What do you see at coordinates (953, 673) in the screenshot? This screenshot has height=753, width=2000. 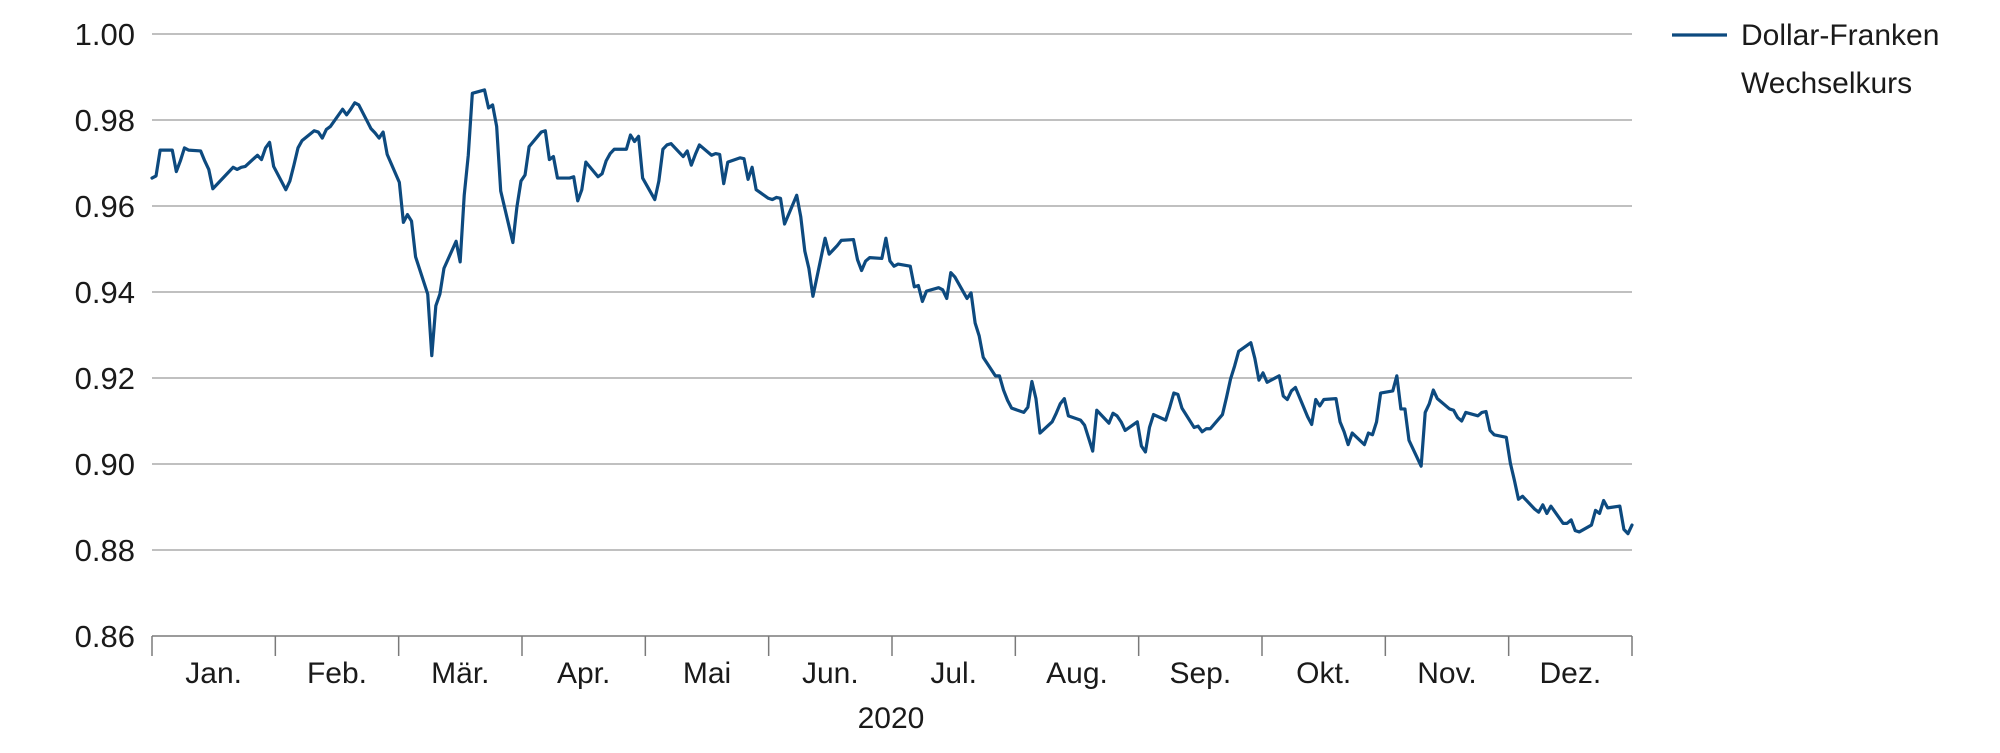 I see `x-tick-label: Jul.` at bounding box center [953, 673].